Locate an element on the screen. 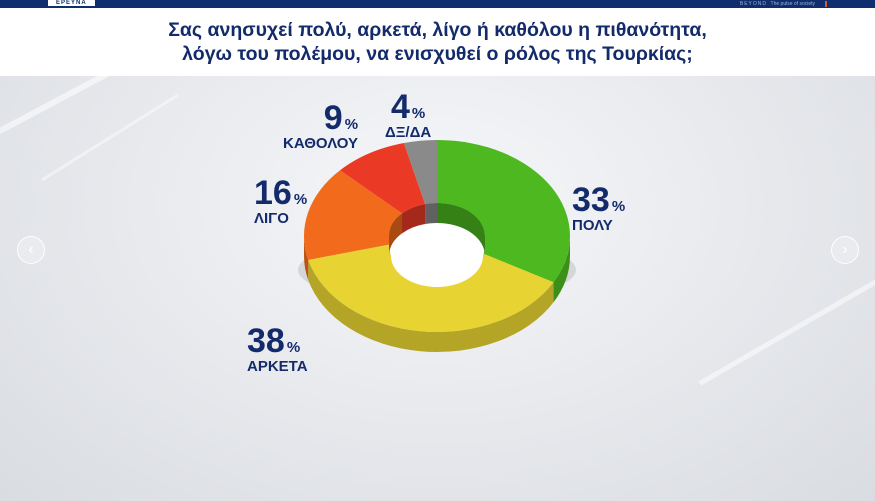 This screenshot has height=501, width=875. label-category: ΑΡΚΕΤΑ is located at coordinates (277, 366).